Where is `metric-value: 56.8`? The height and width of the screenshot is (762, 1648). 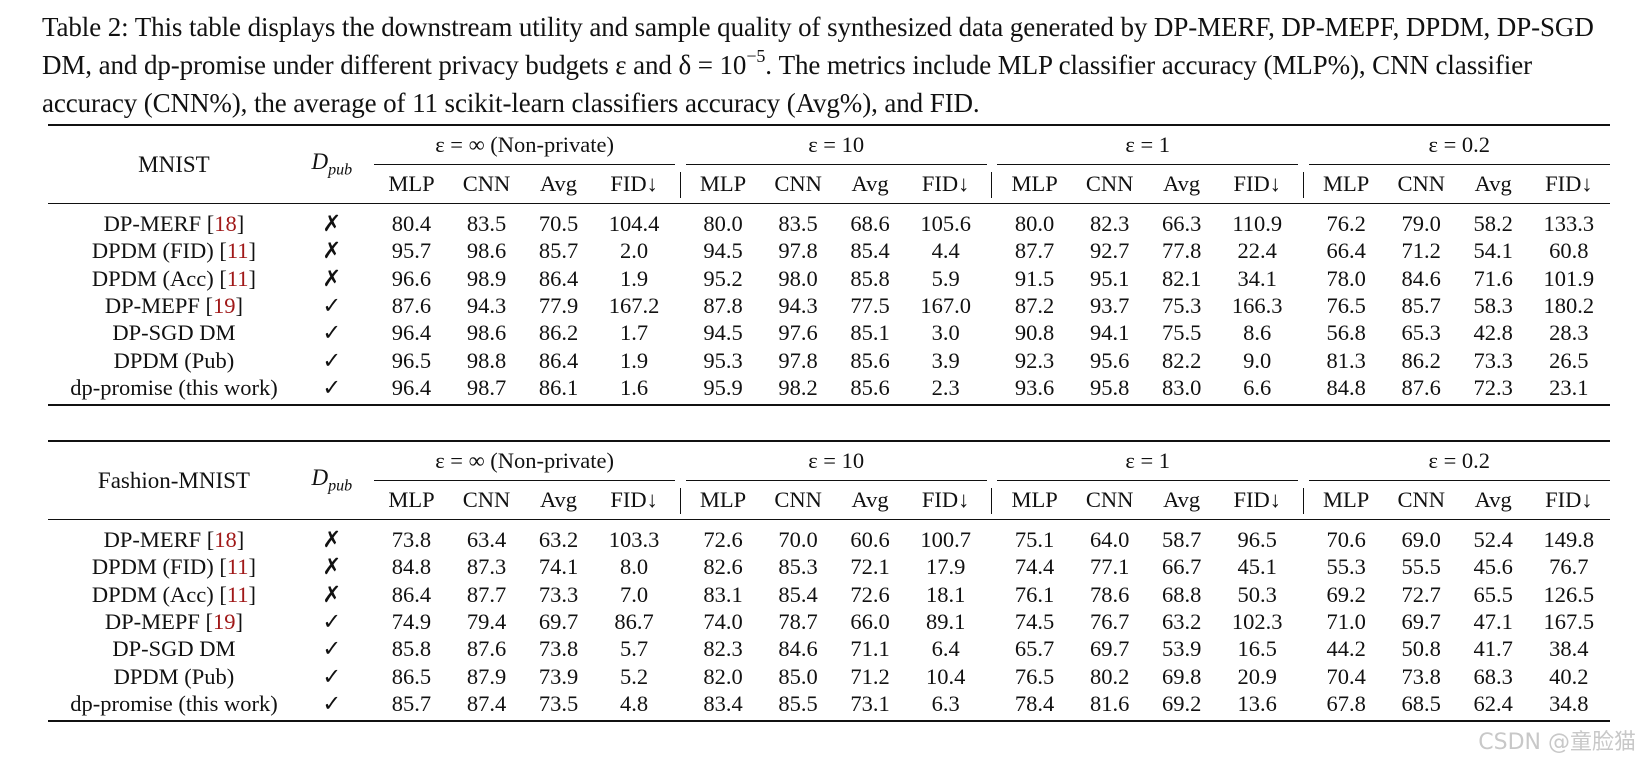
metric-value: 56.8 is located at coordinates (1346, 333).